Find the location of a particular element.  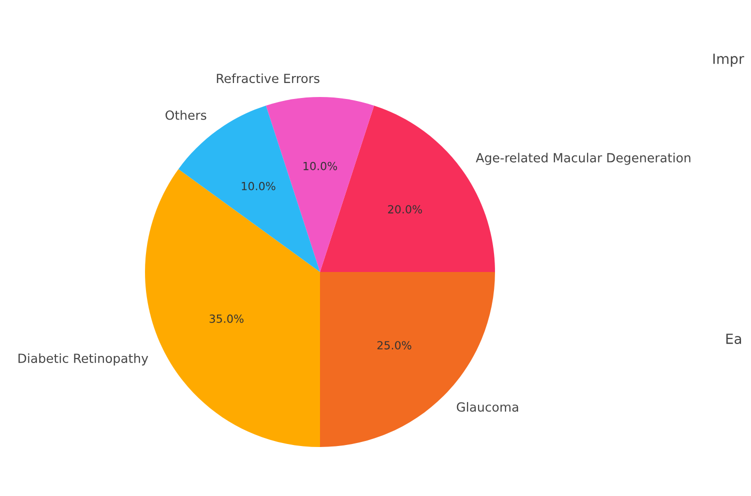

text: Impr is located at coordinates (728, 60).